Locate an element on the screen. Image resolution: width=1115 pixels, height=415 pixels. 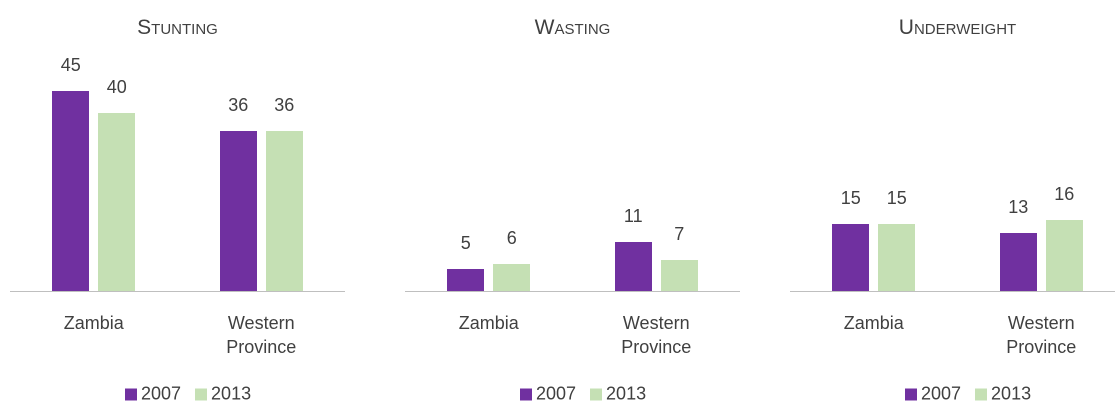
data-label: 16 is located at coordinates (1064, 193).